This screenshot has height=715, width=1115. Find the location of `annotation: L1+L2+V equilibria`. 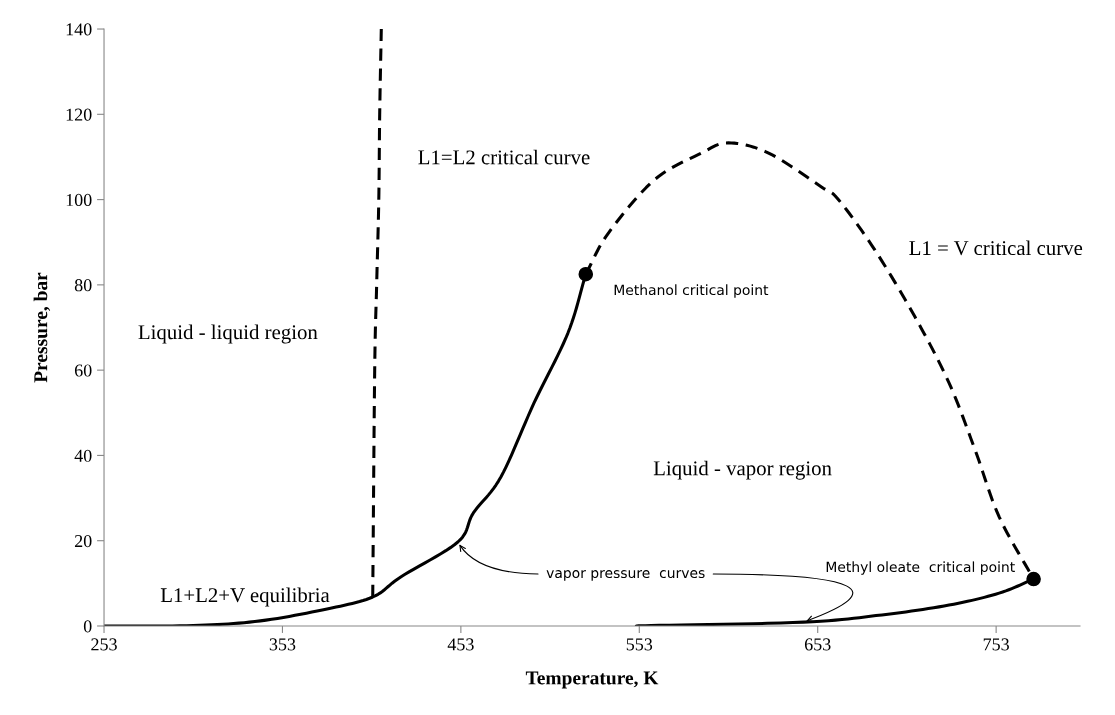

annotation: L1+L2+V equilibria is located at coordinates (245, 597).